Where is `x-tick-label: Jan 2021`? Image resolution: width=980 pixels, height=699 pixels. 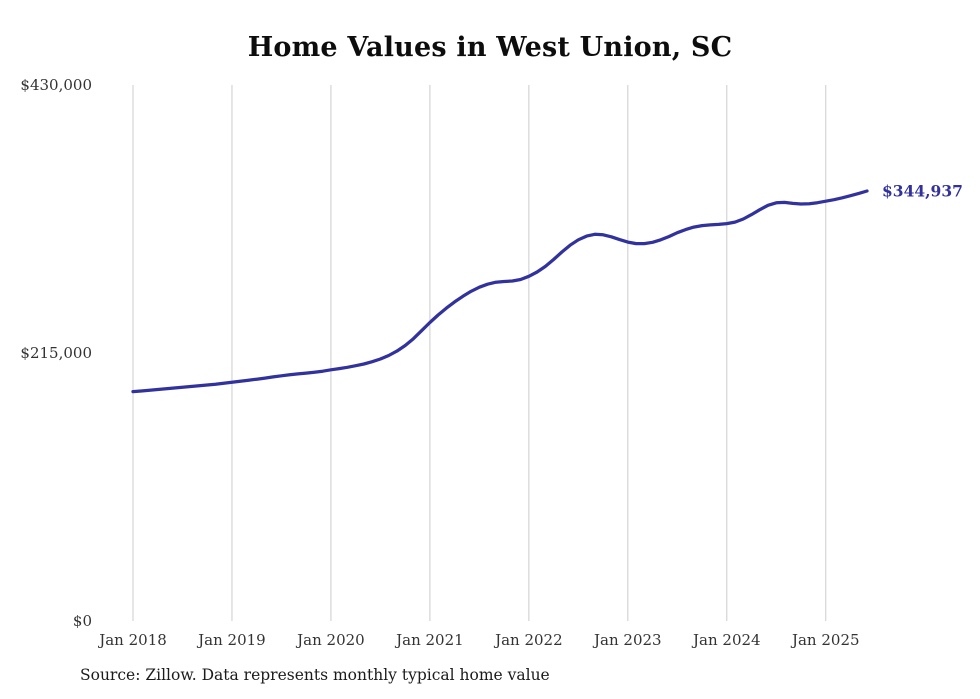 x-tick-label: Jan 2021 is located at coordinates (429, 640).